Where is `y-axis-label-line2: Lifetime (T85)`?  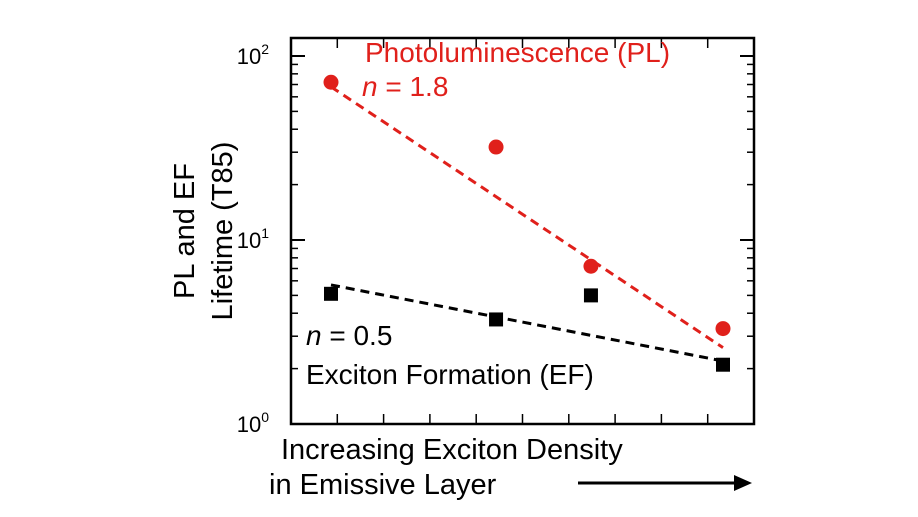
y-axis-label-line2: Lifetime (T85) is located at coordinates (223, 231).